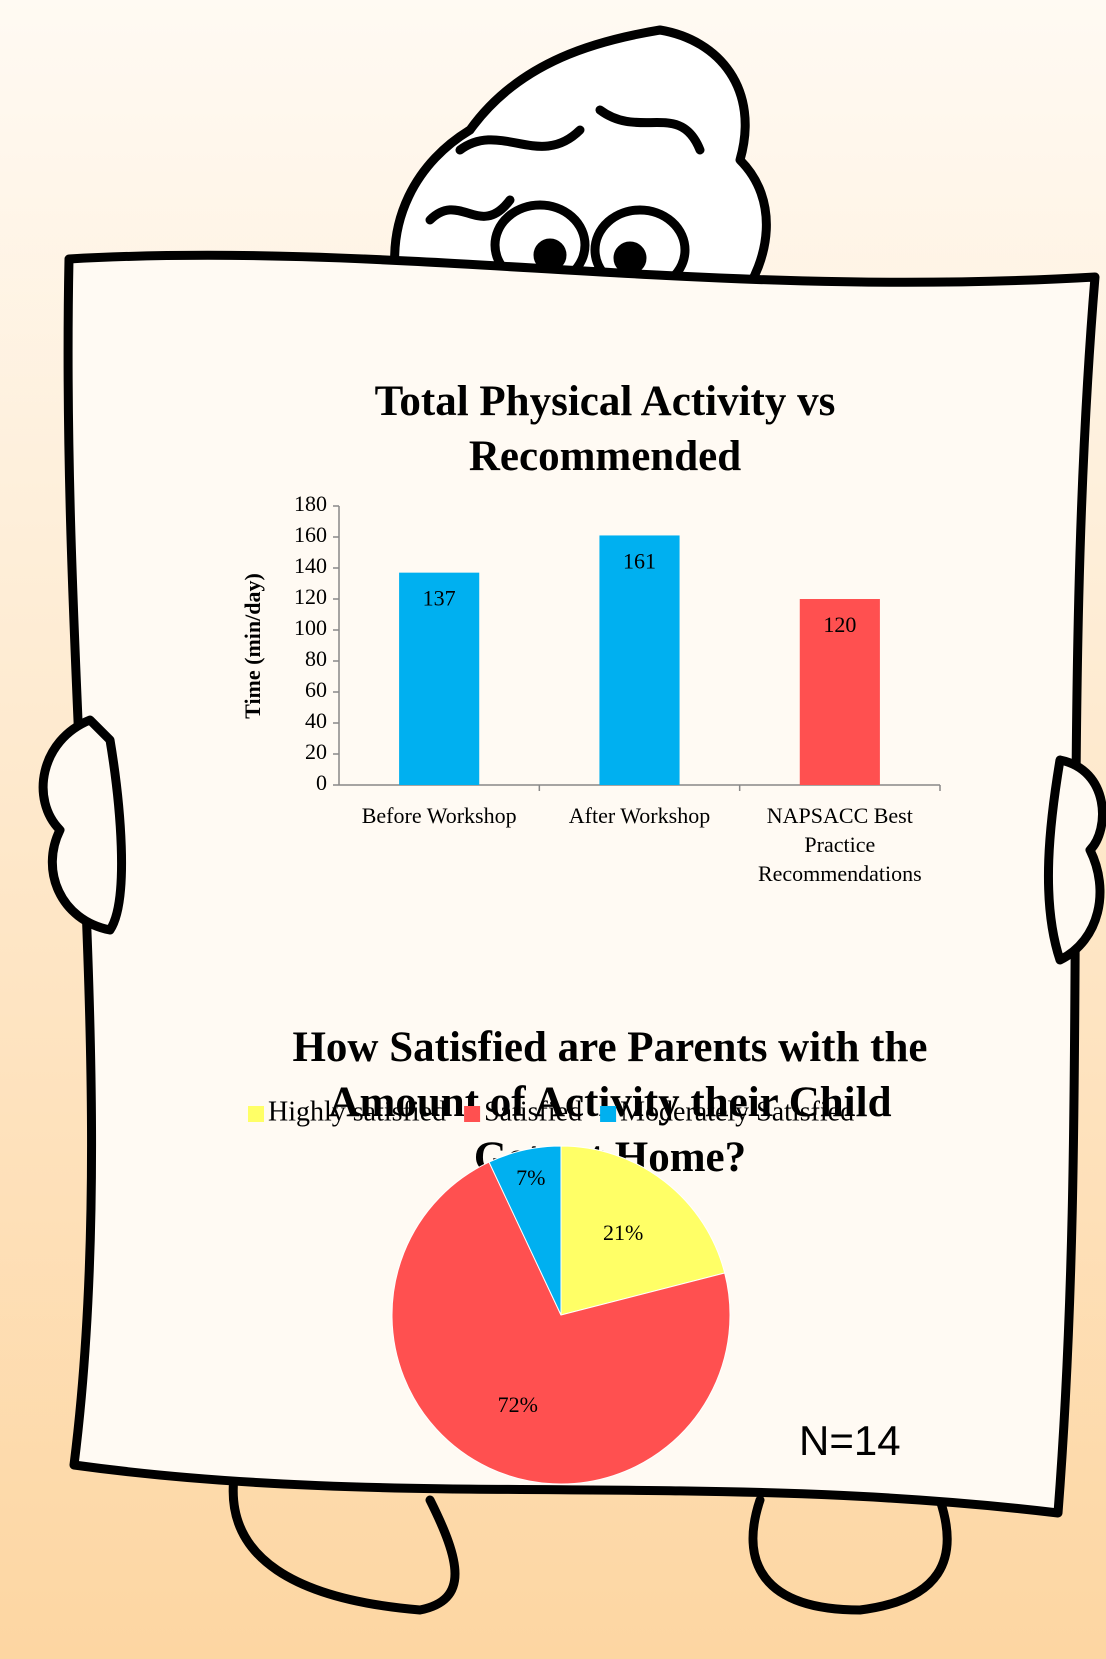 The image size is (1106, 1659). I want to click on x-label-box: After Workshop, so click(639, 815).